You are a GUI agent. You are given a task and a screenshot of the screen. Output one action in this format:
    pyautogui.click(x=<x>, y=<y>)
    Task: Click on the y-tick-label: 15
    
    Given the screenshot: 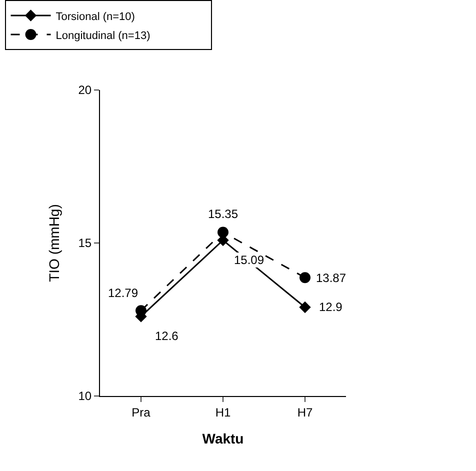 What is the action you would take?
    pyautogui.click(x=85, y=243)
    